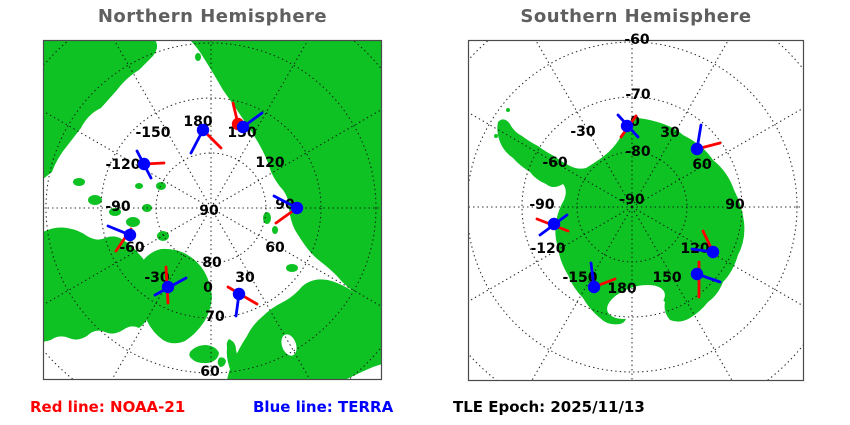 Image resolution: width=850 pixels, height=425 pixels. Describe the element at coordinates (108, 407) in the screenshot. I see `legend-noaa21: Red line: NOAA-21` at that location.